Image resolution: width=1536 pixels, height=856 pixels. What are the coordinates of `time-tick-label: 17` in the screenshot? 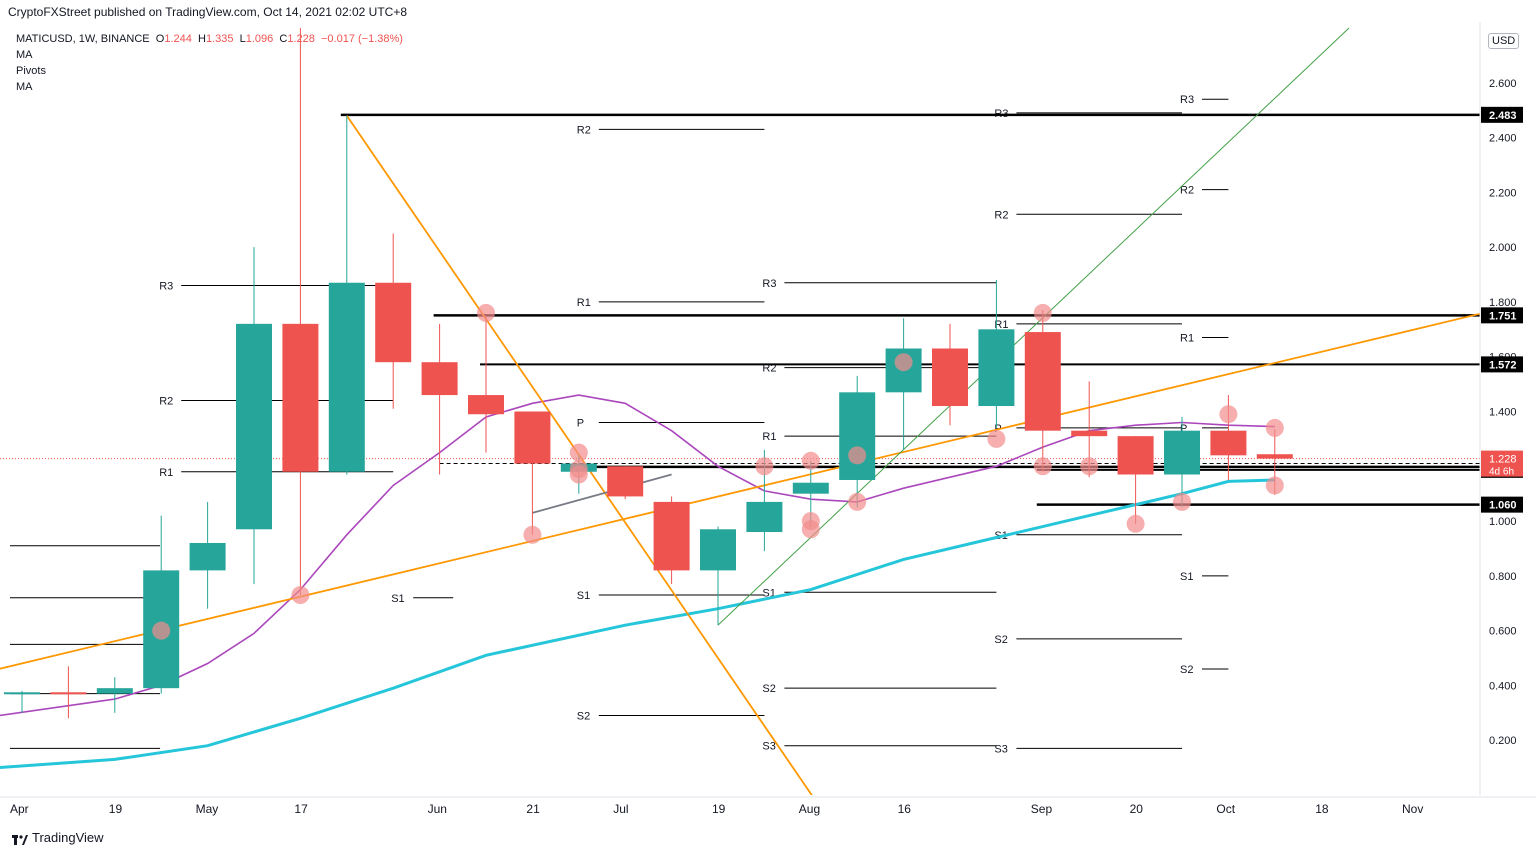 It's located at (301, 809).